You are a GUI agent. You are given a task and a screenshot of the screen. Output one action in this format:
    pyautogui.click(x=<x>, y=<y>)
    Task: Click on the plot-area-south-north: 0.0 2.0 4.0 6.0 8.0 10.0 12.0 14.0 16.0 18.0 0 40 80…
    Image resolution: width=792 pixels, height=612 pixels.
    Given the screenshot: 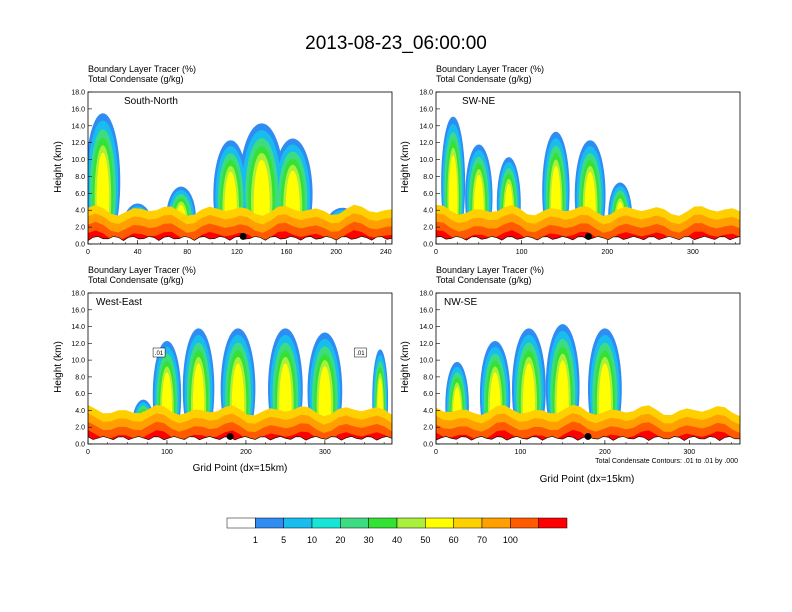 What is the action you would take?
    pyautogui.click(x=232, y=173)
    